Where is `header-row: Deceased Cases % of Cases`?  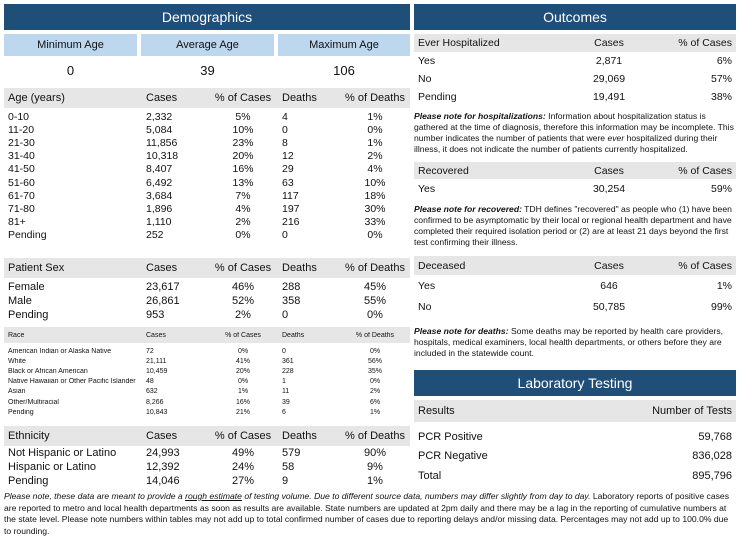
header-row: Deceased Cases % of Cases is located at coordinates (575, 265).